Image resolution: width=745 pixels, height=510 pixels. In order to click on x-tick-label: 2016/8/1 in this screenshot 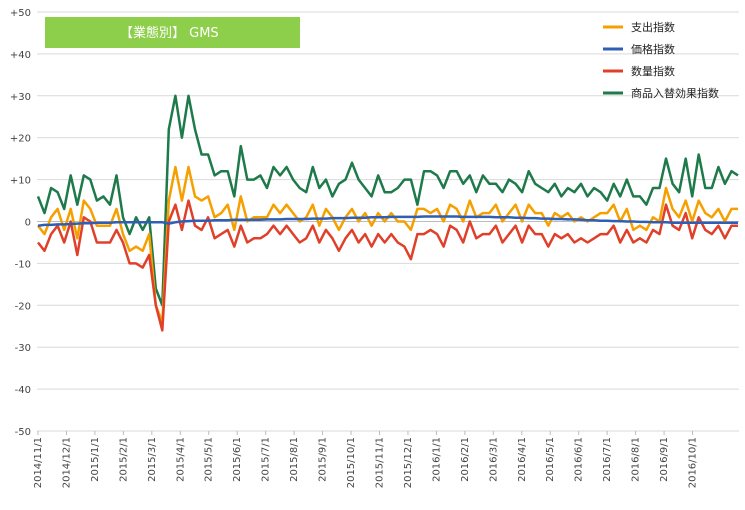, I will do `click(636, 459)`.